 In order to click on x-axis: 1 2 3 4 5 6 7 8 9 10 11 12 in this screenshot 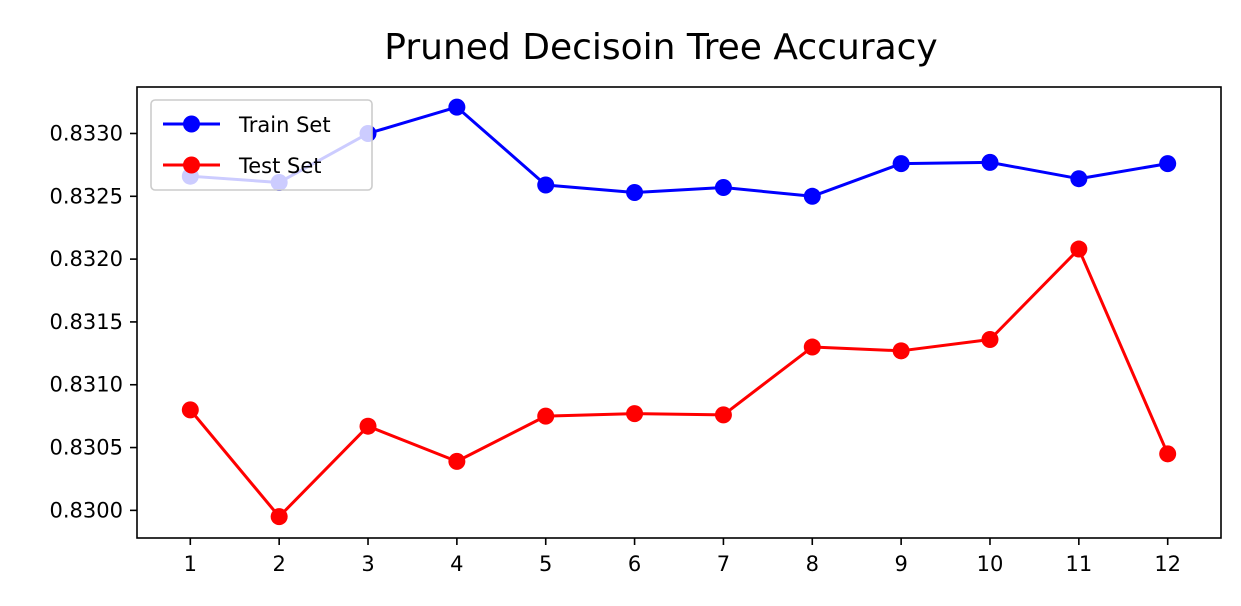, I will do `click(682, 557)`.